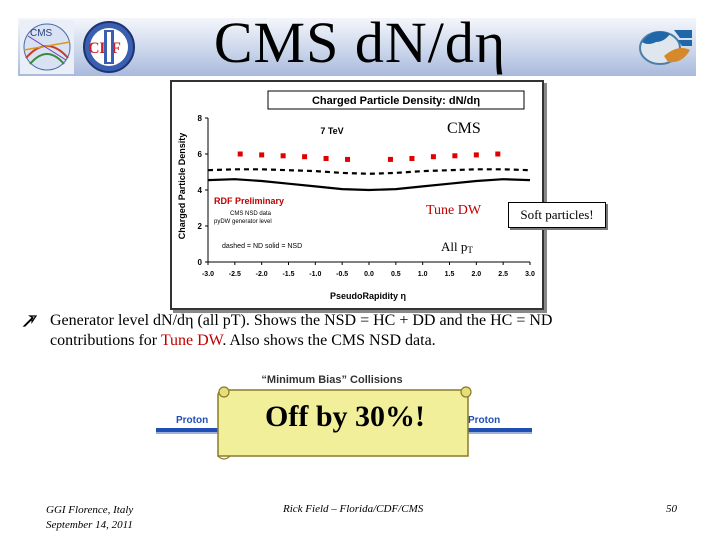  Describe the element at coordinates (200, 154) in the screenshot. I see `y-tick-label: 6` at that location.